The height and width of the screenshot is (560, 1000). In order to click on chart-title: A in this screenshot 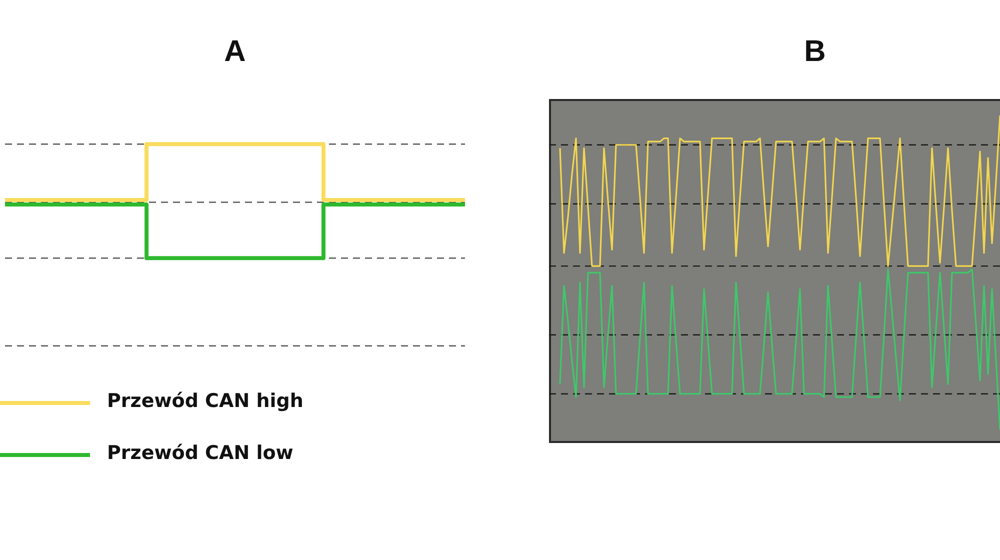, I will do `click(235, 52)`.